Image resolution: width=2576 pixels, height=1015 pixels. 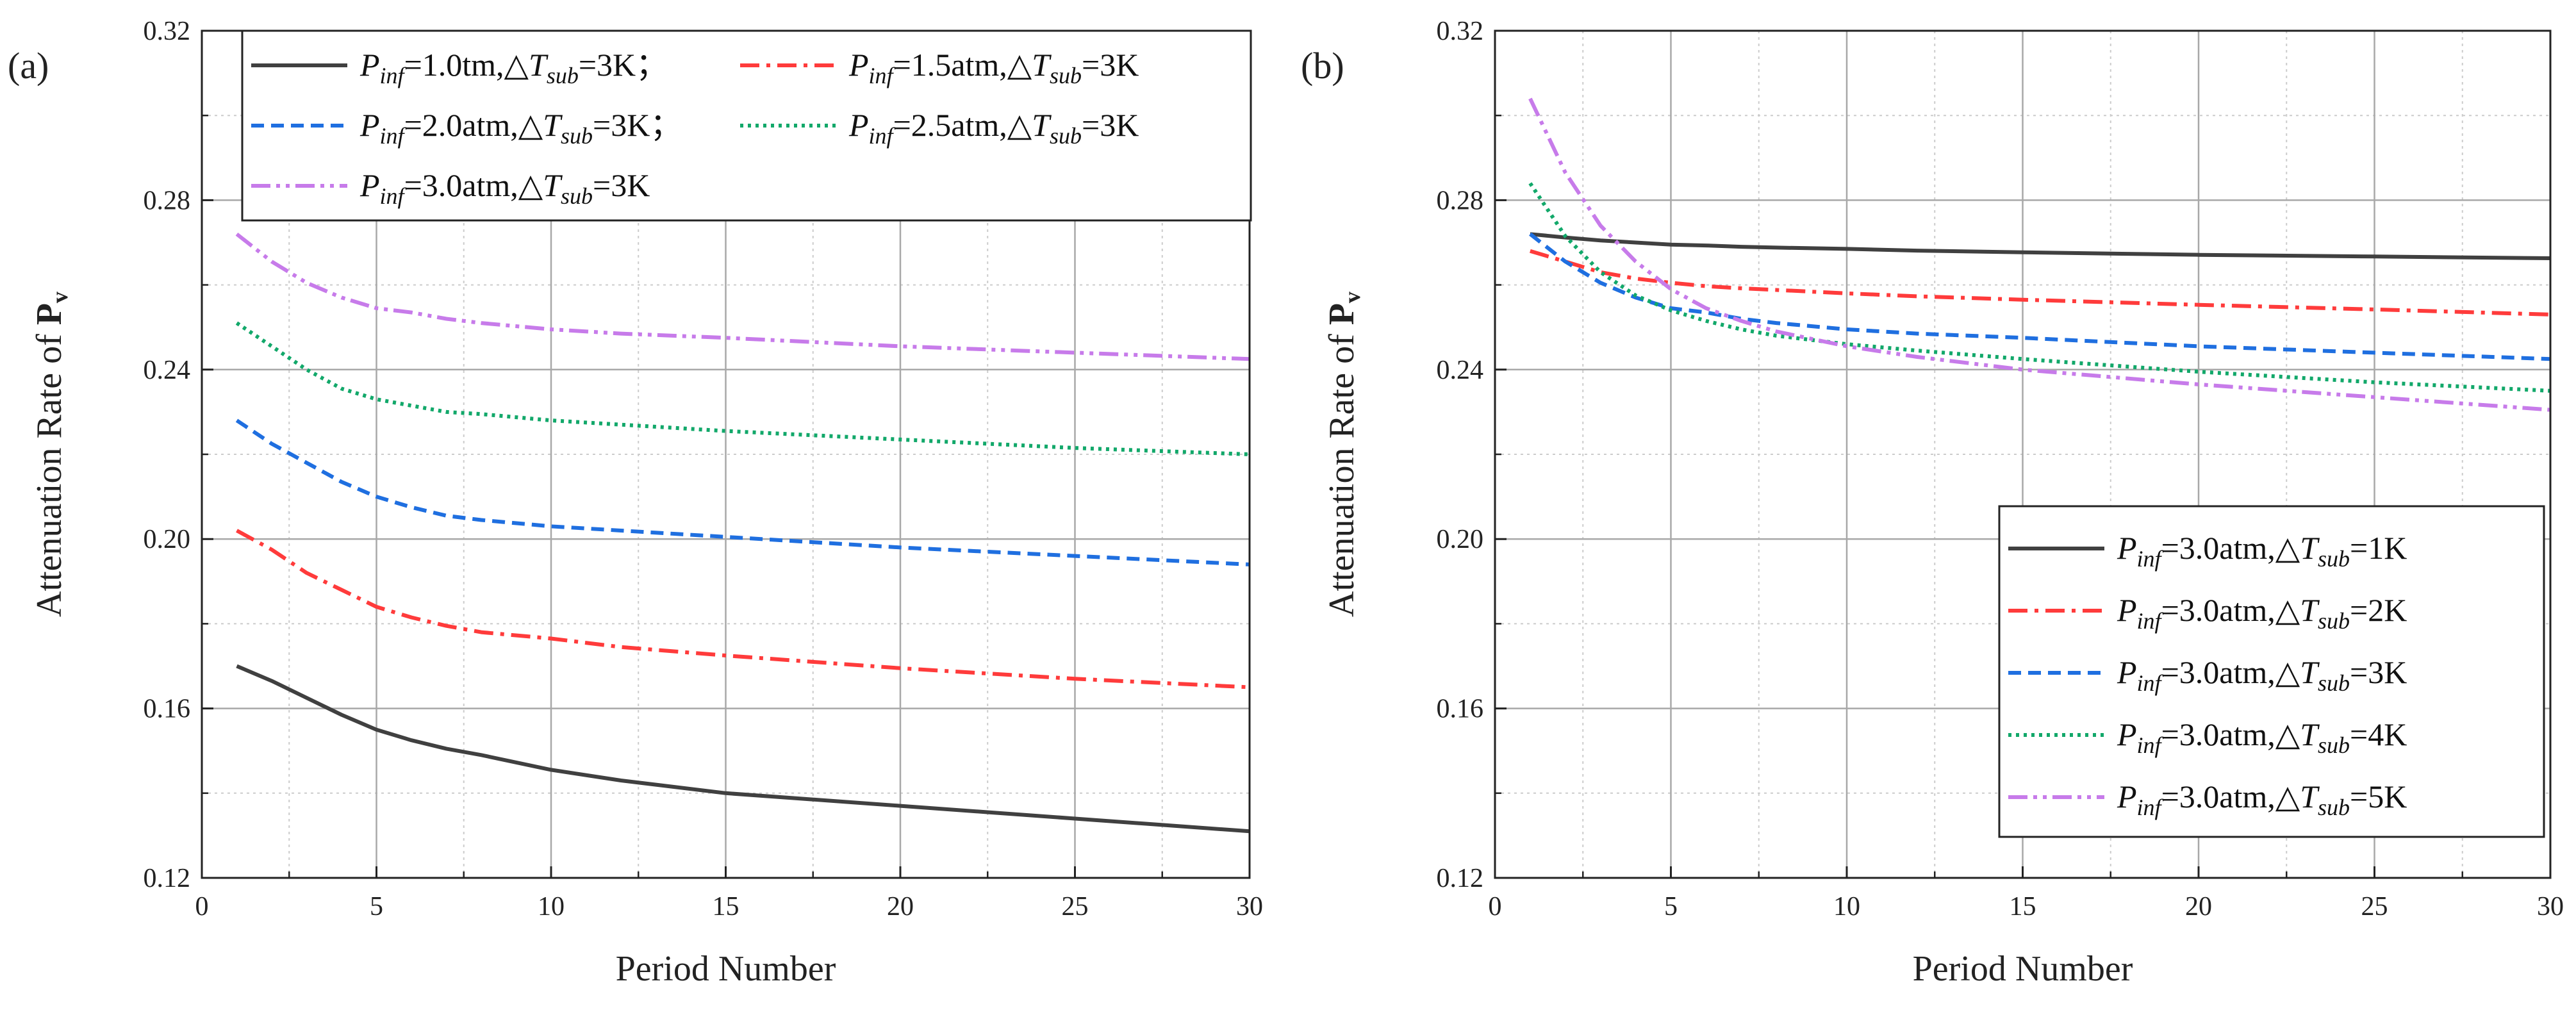 I want to click on legend-mid: =1.0tm,△, so click(x=466, y=65).